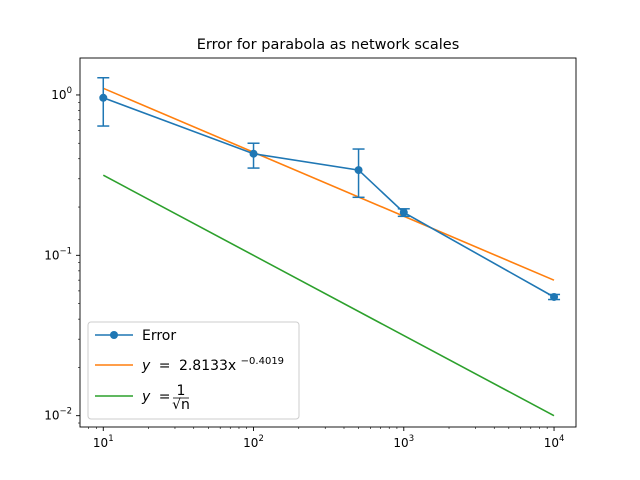  I want to click on y-tick-label: 10⁻¹, so click(58, 254).